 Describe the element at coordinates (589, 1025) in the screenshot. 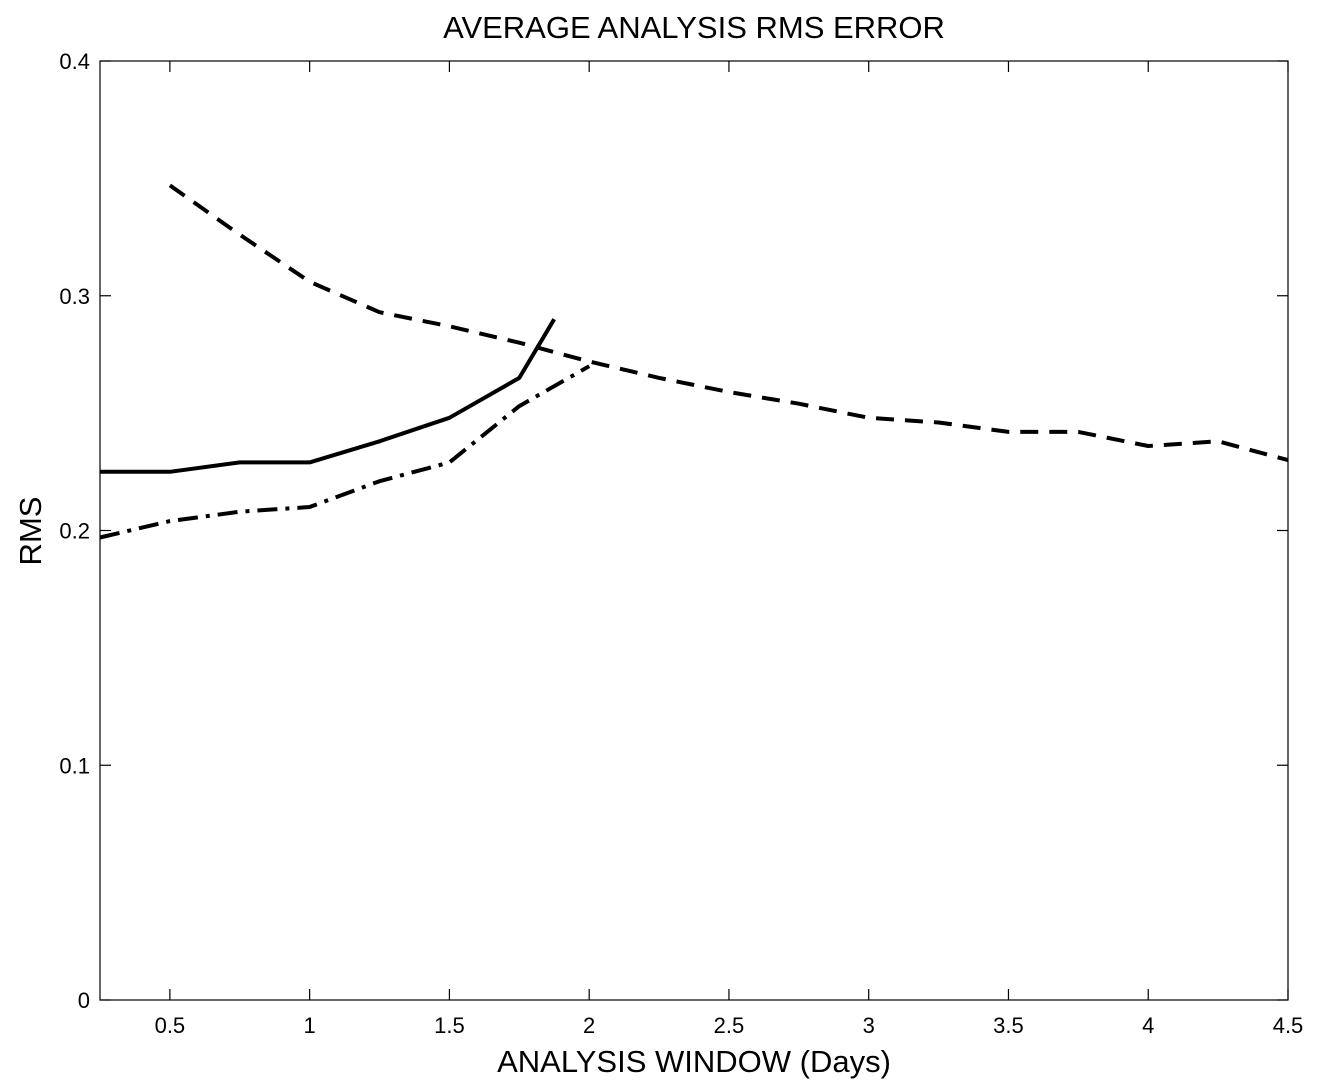

I see `x-tick-label: 2` at that location.